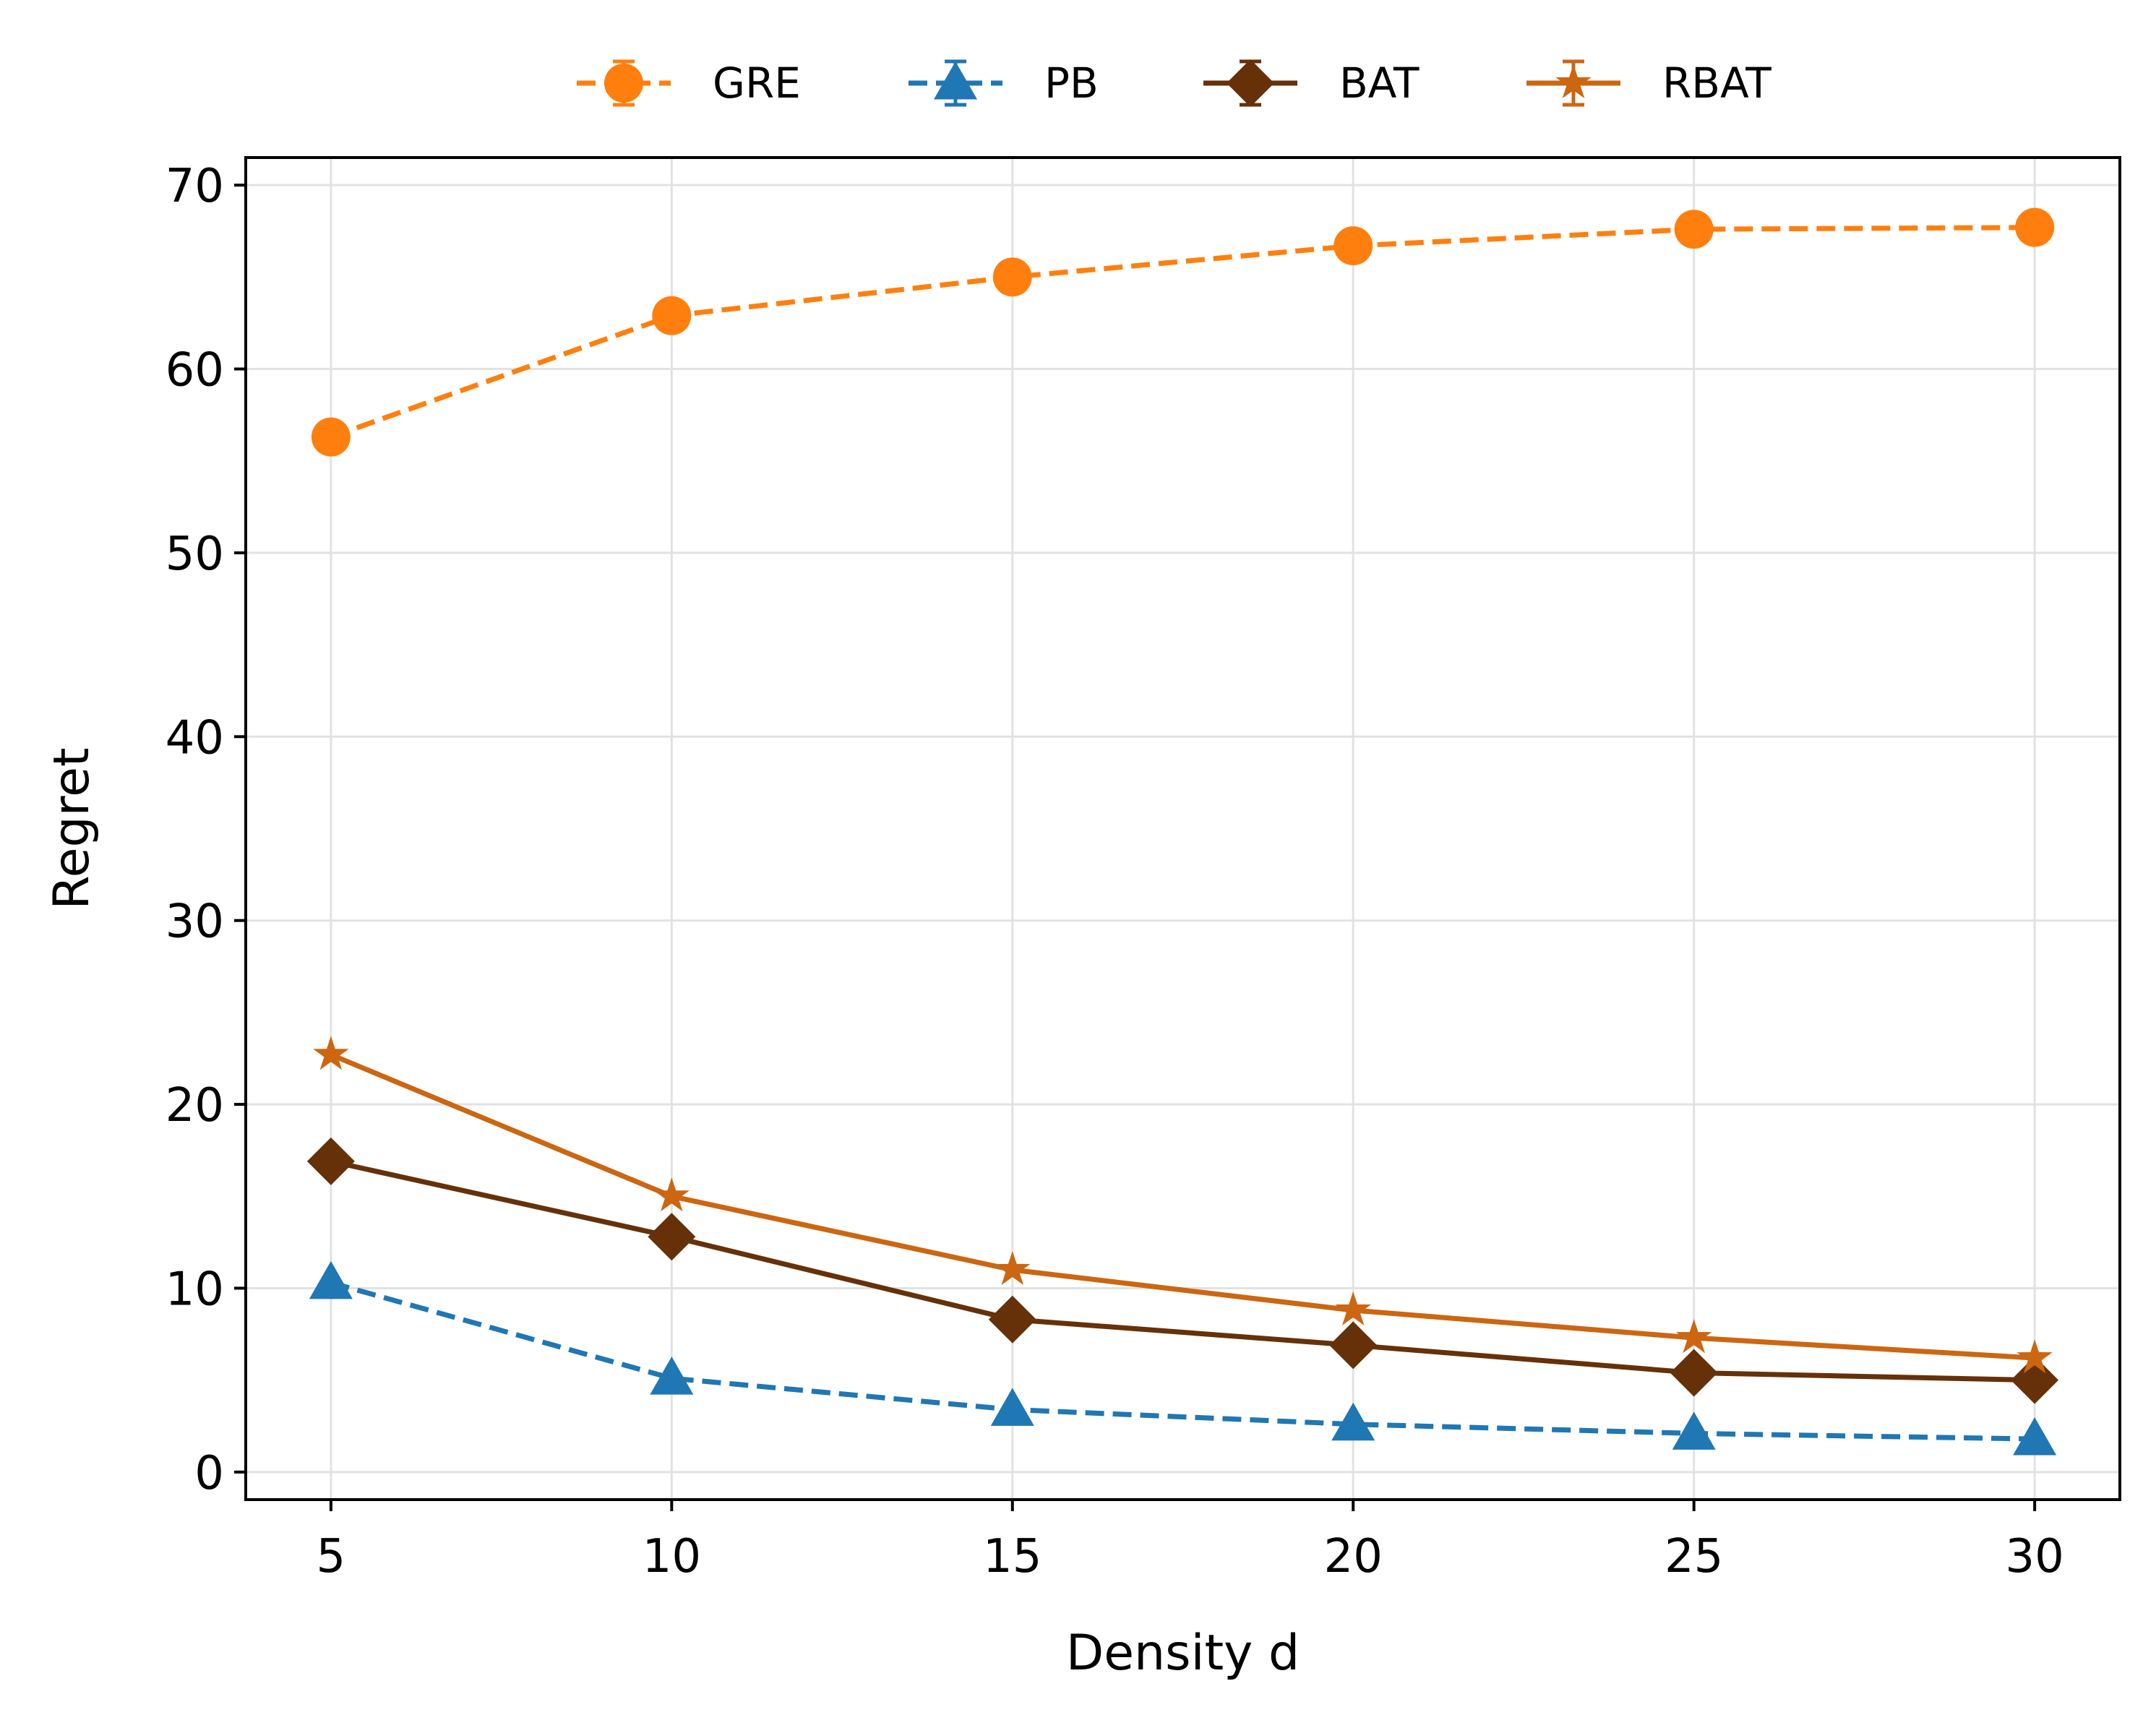 The height and width of the screenshot is (1728, 2156). What do you see at coordinates (757, 83) in the screenshot?
I see `legend-label-gre: GRE` at bounding box center [757, 83].